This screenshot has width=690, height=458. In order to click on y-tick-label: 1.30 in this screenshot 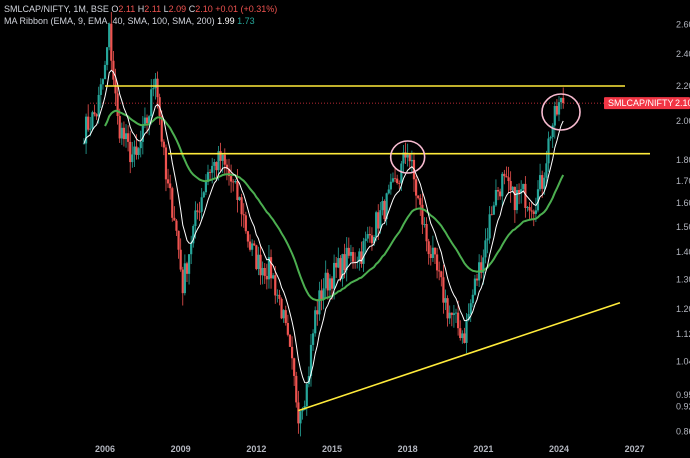, I will do `click(683, 279)`.